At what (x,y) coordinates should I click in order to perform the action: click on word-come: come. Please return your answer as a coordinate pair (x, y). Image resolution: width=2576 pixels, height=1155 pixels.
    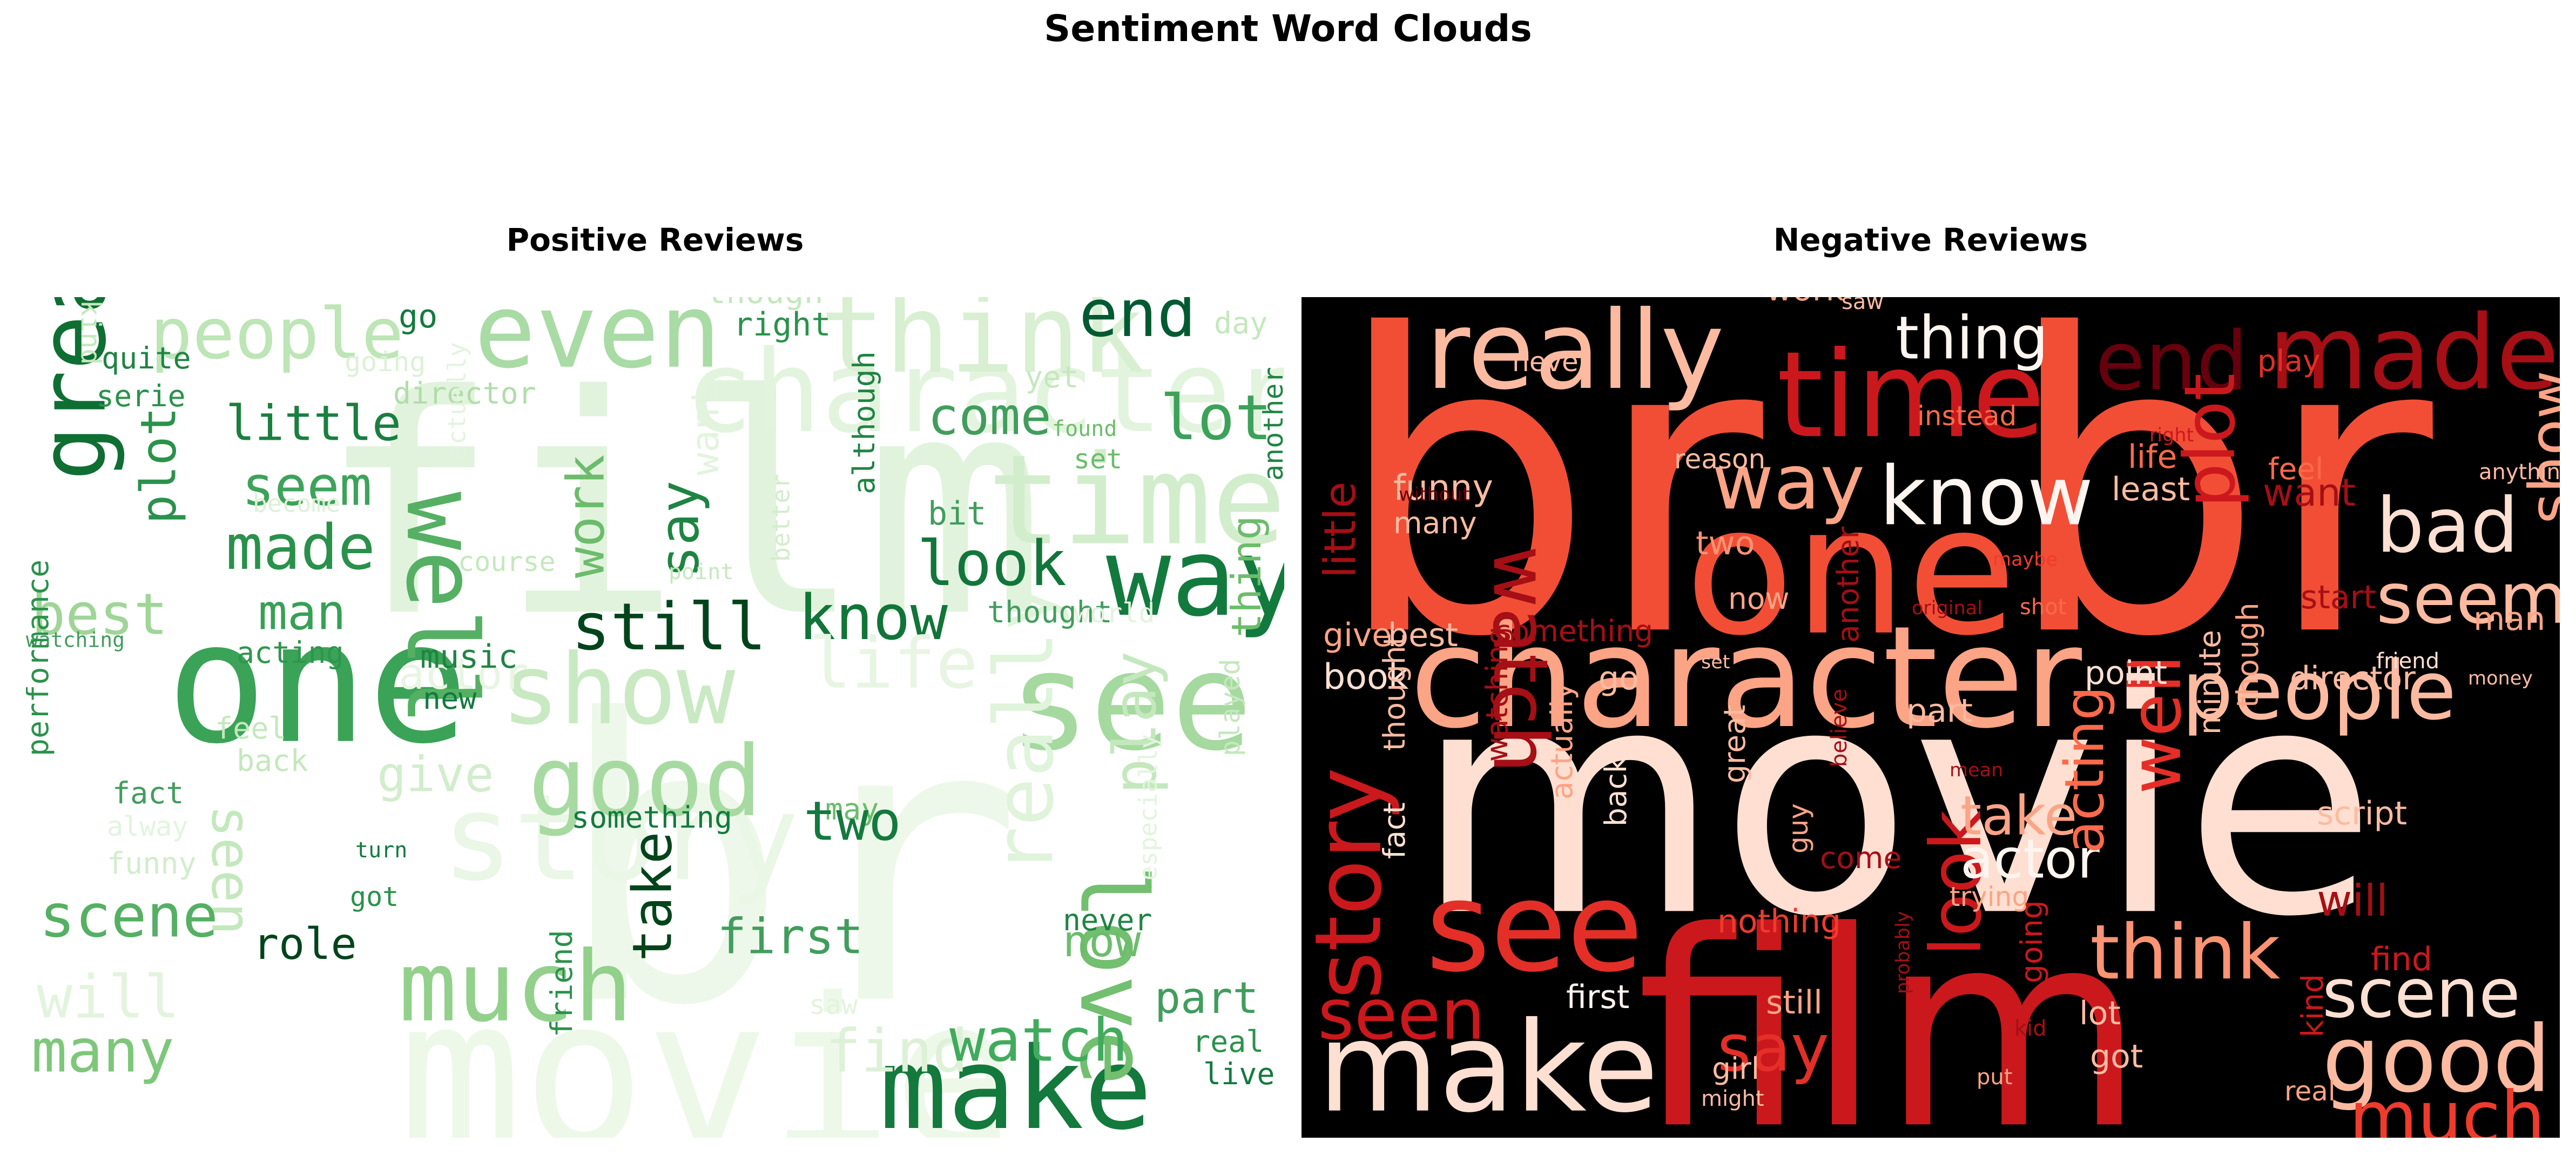
    Looking at the image, I should click on (989, 417).